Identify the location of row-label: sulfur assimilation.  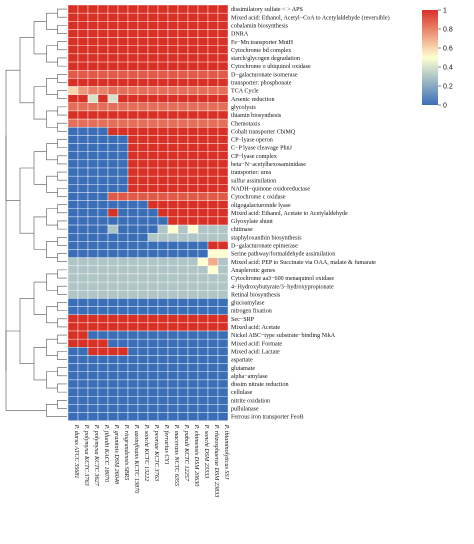
(253, 180).